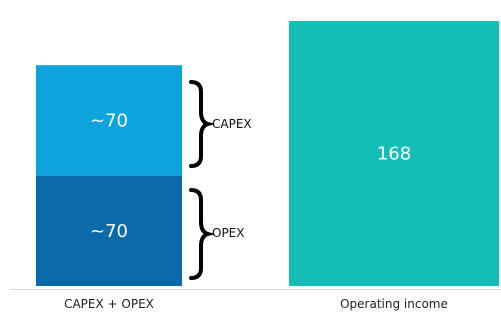 Image resolution: width=501 pixels, height=323 pixels. Describe the element at coordinates (202, 124) in the screenshot. I see `capex-brace-icon` at that location.